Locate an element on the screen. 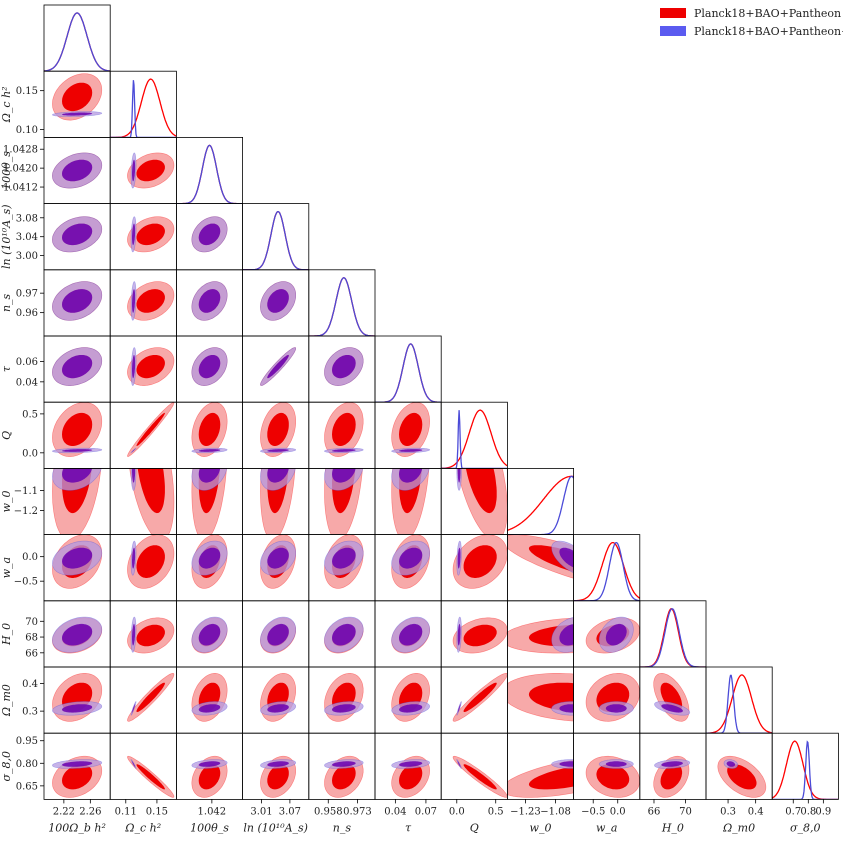 The height and width of the screenshot is (844, 843). contour-panel-tau-s8 is located at coordinates (411, 776).